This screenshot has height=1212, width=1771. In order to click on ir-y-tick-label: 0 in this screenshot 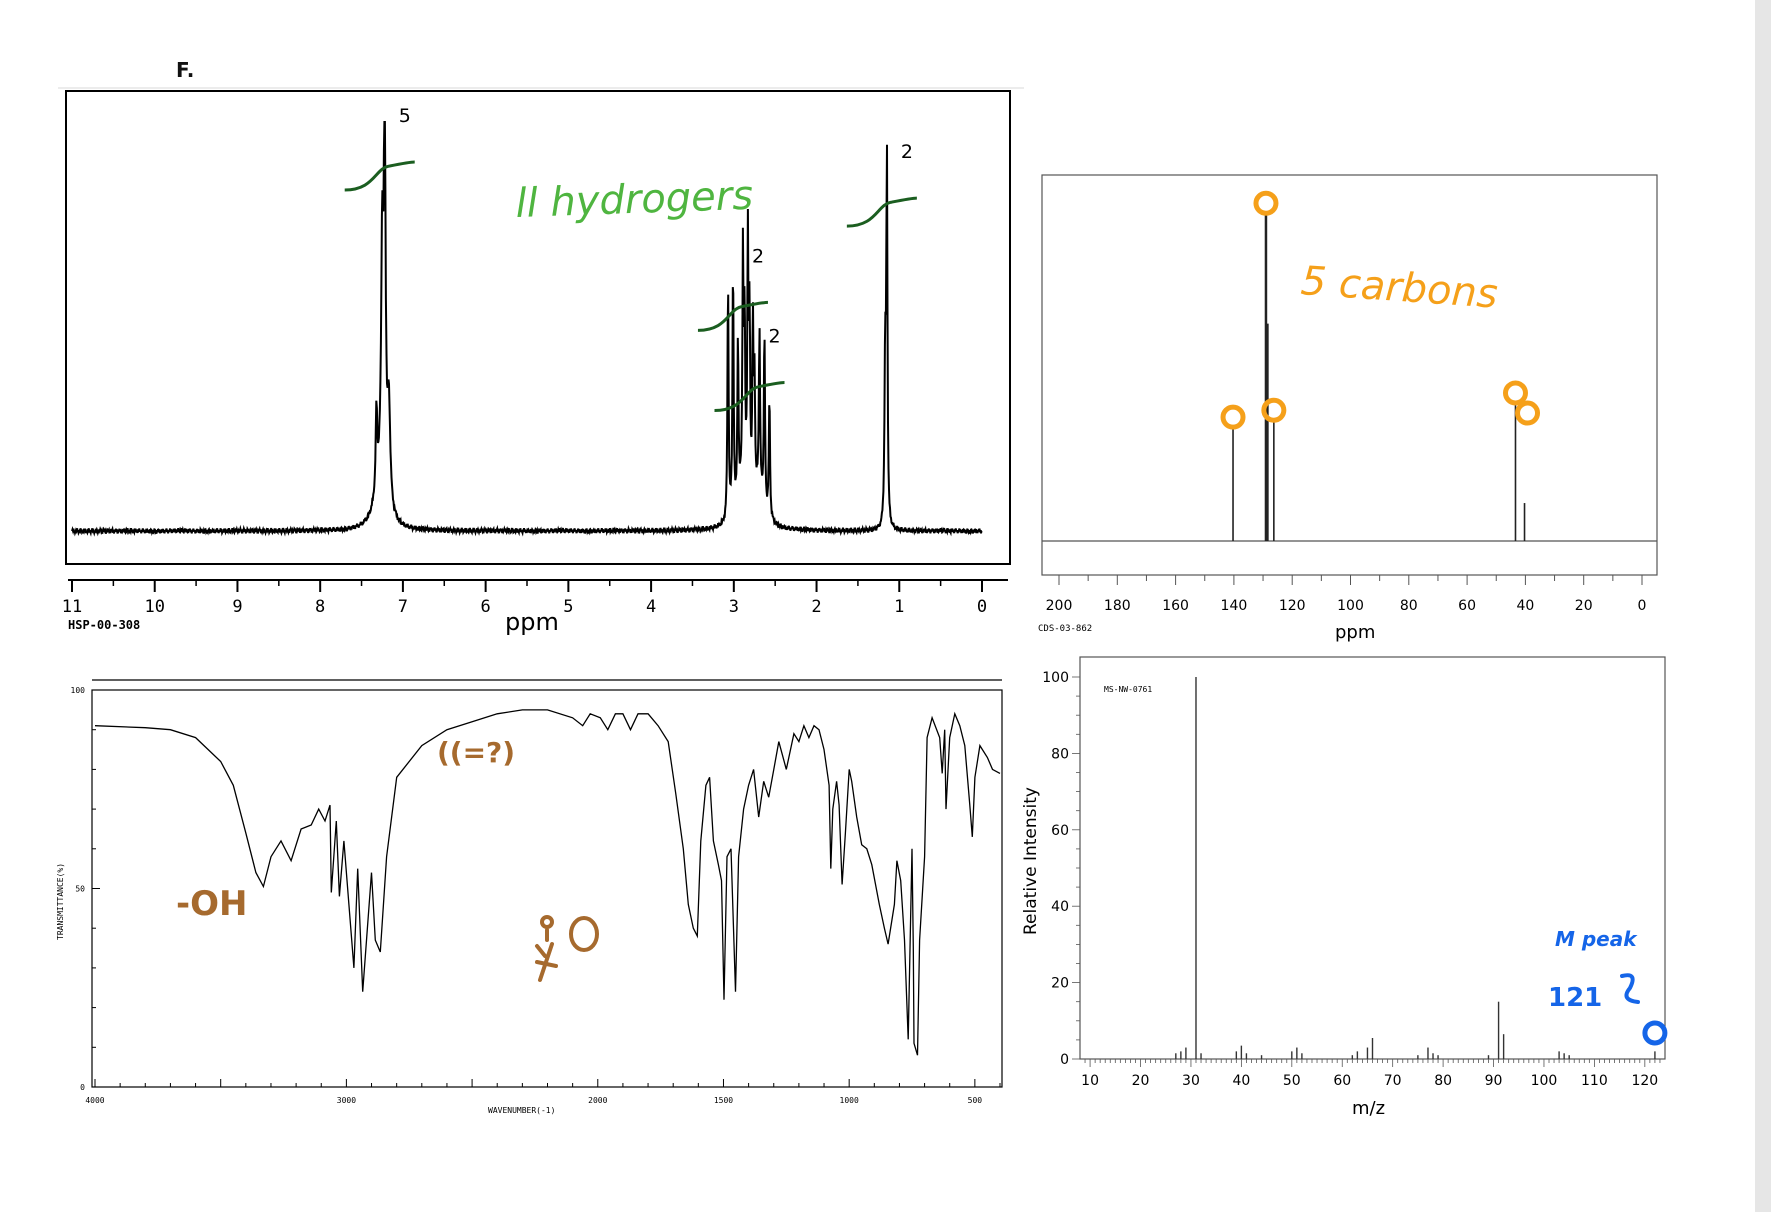, I will do `click(82, 1087)`.